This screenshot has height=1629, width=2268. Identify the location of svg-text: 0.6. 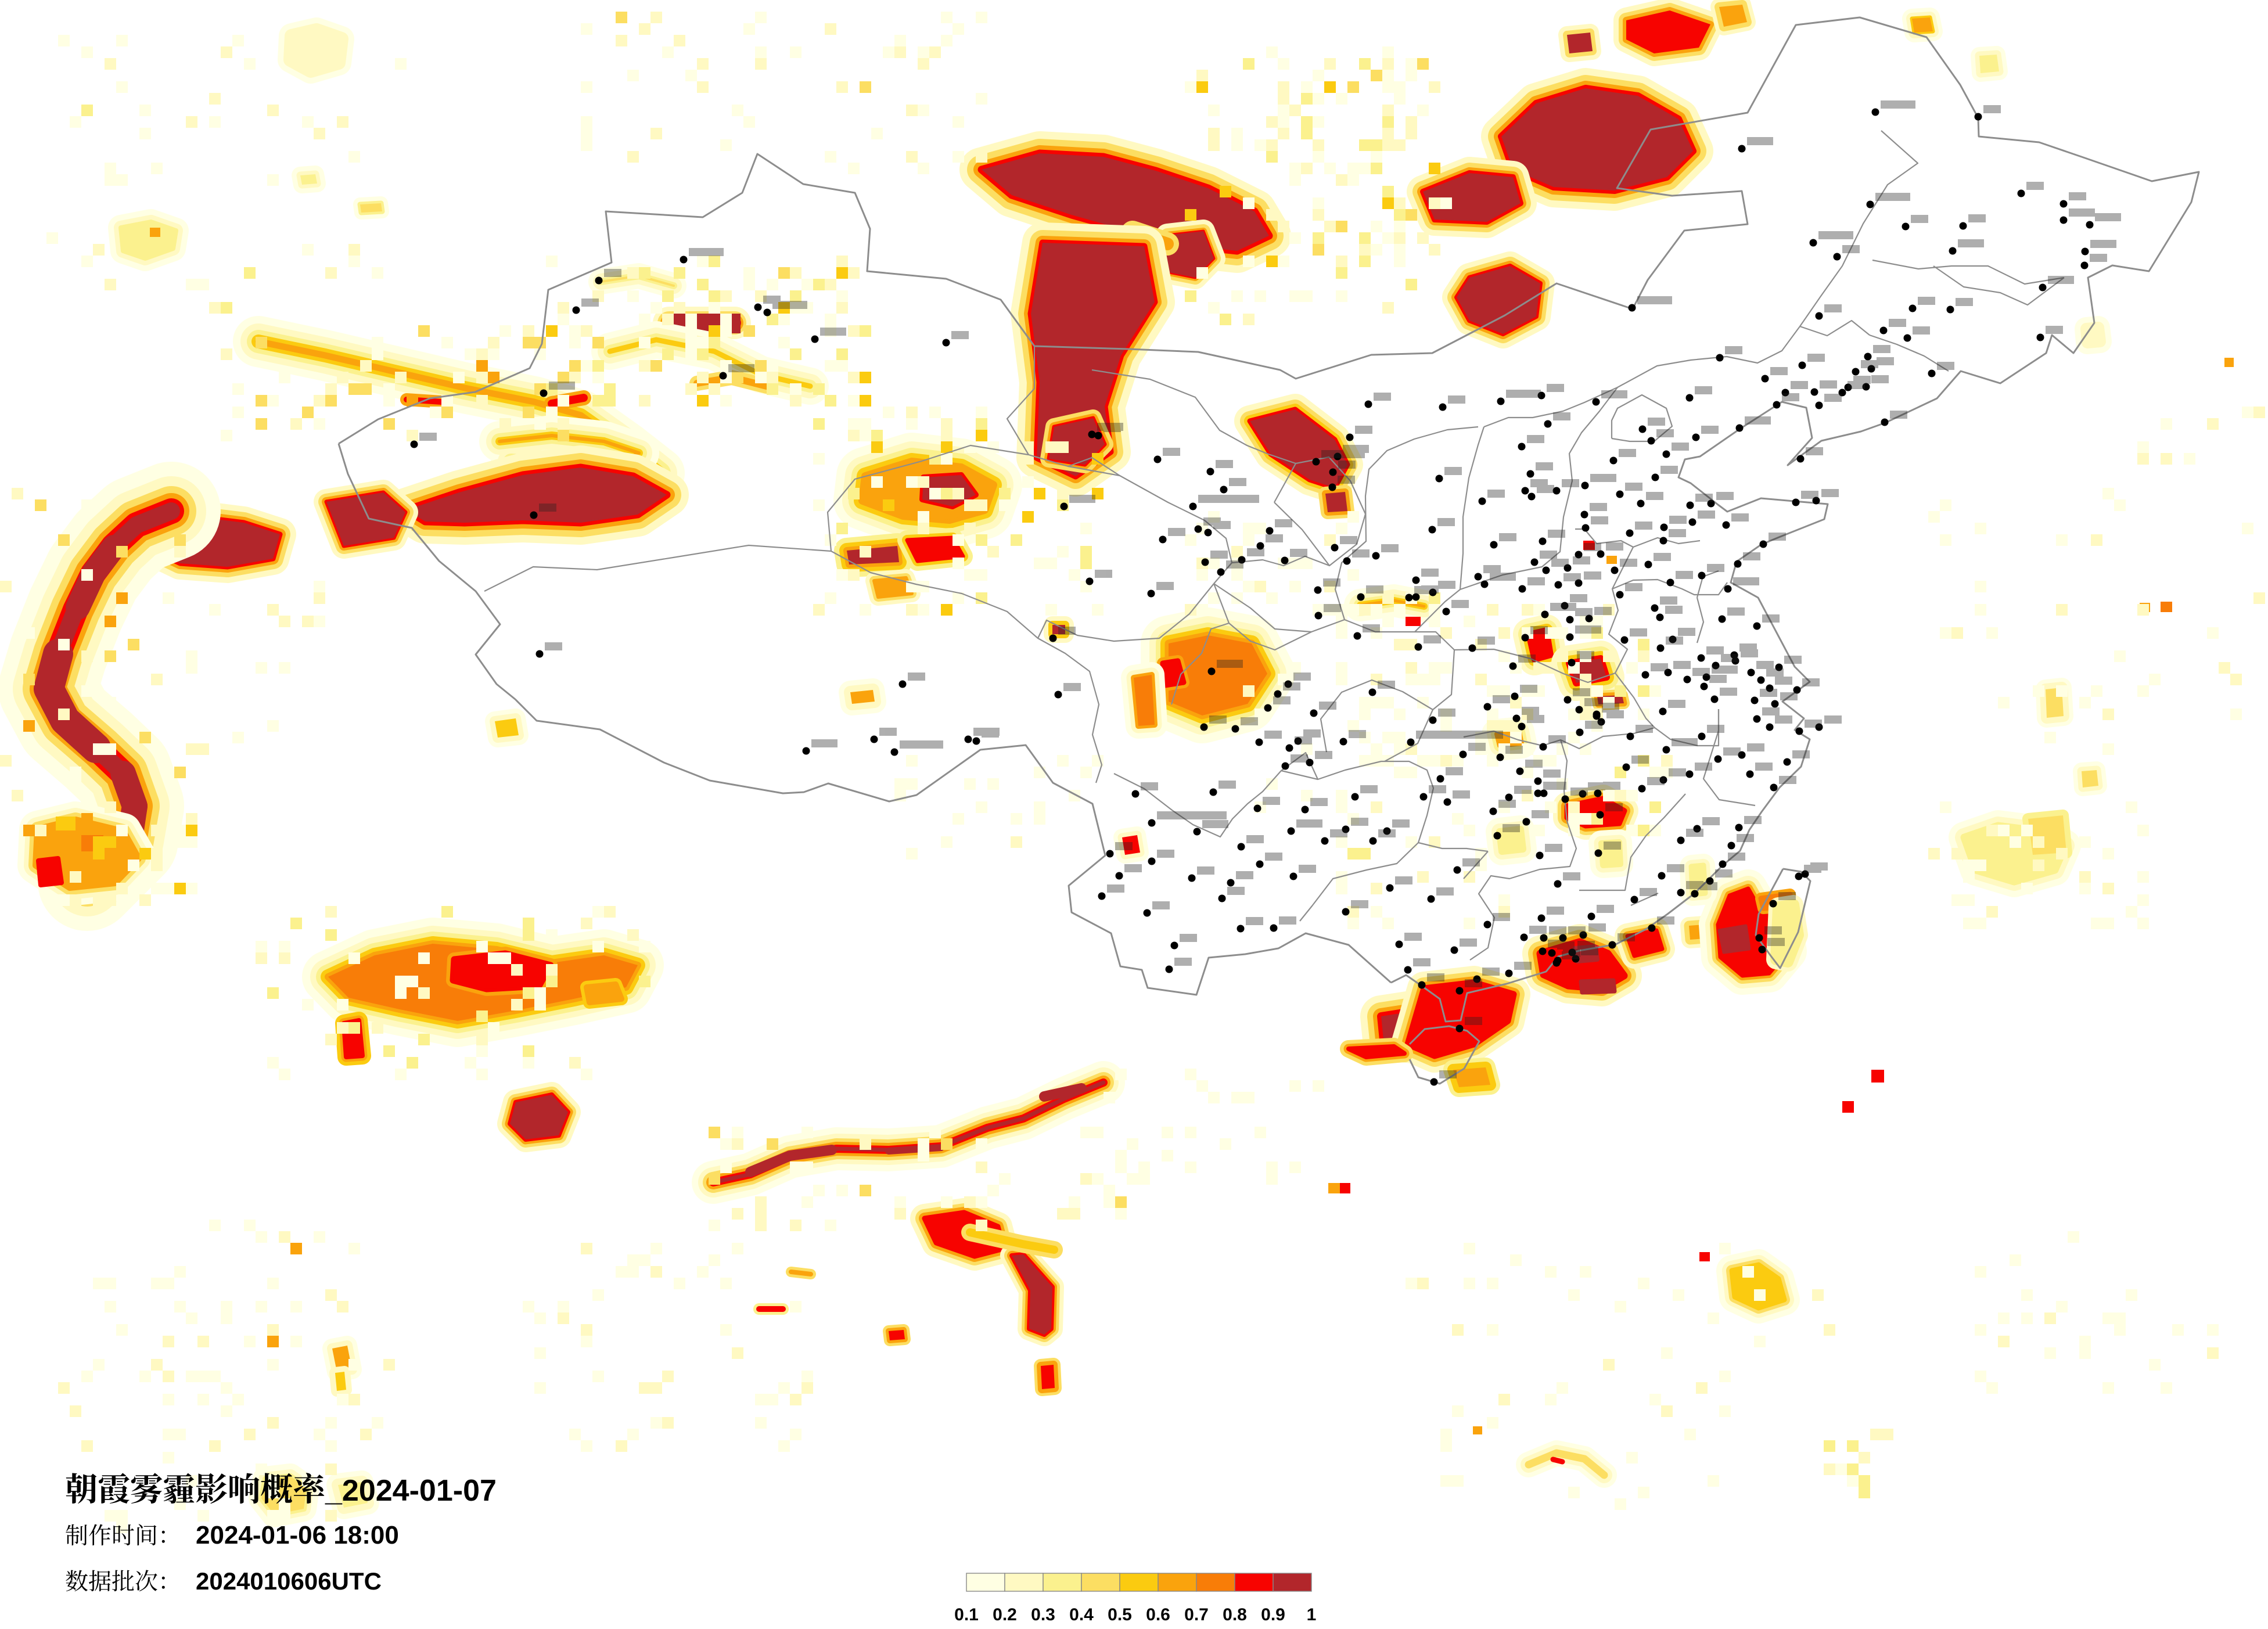
(1158, 1614).